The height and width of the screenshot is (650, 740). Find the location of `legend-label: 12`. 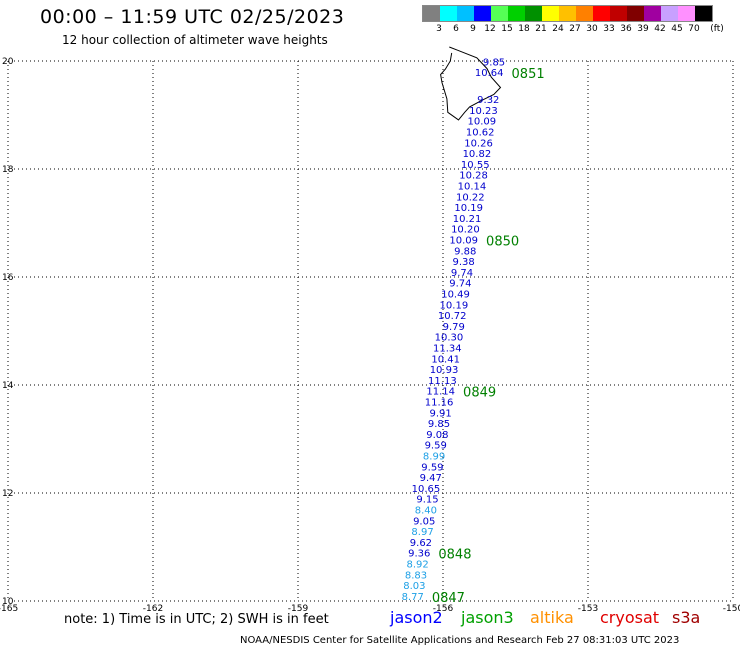

legend-label: 12 is located at coordinates (490, 29).